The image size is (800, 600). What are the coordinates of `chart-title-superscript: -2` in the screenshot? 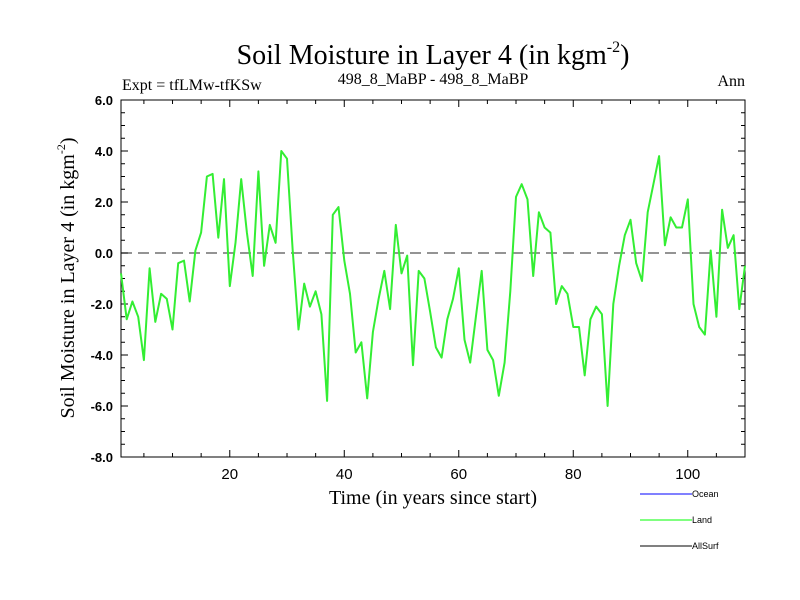 It's located at (613, 47).